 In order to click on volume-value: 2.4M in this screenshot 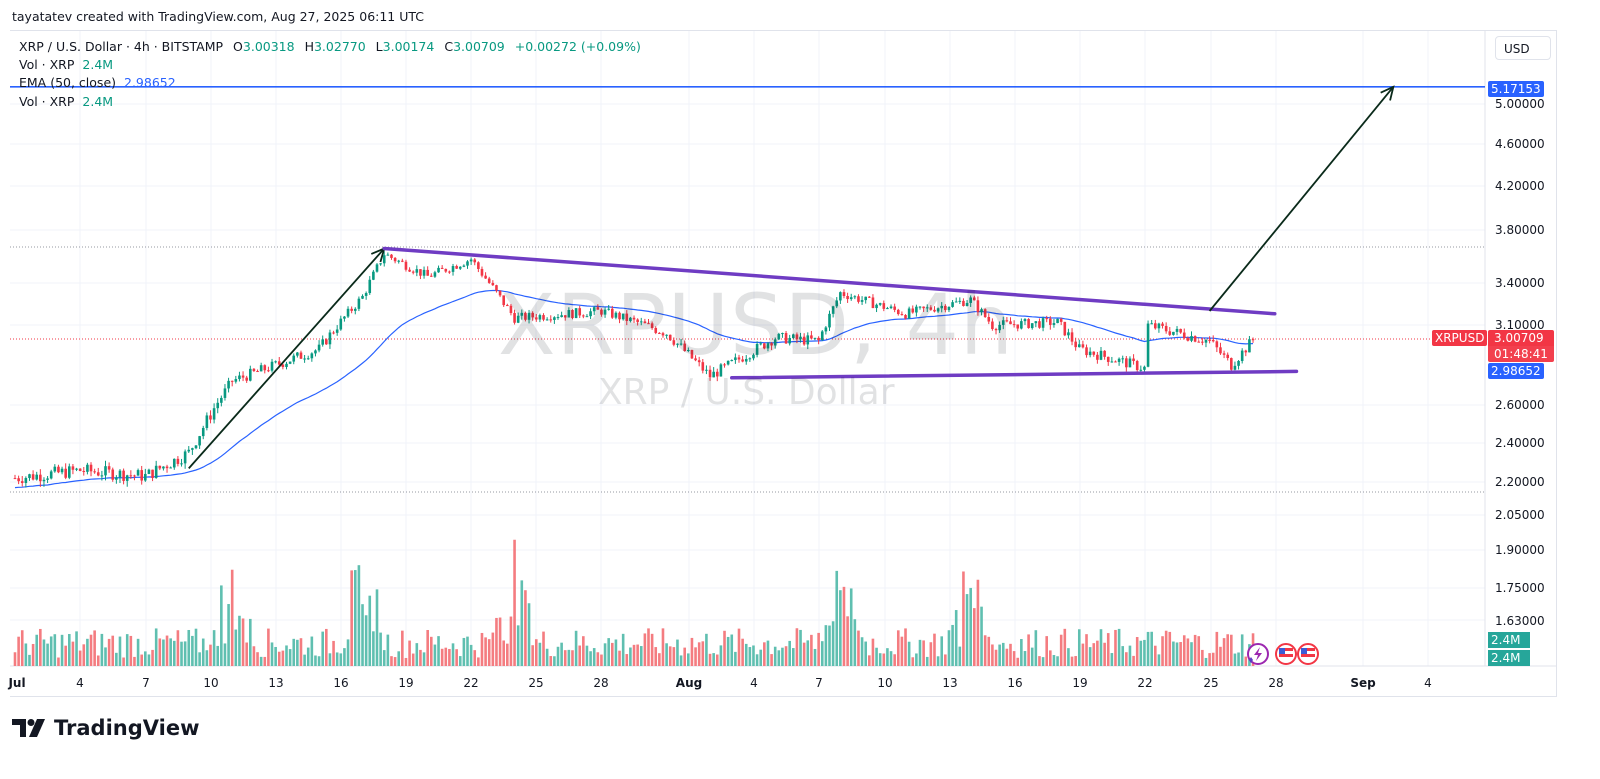, I will do `click(98, 65)`.